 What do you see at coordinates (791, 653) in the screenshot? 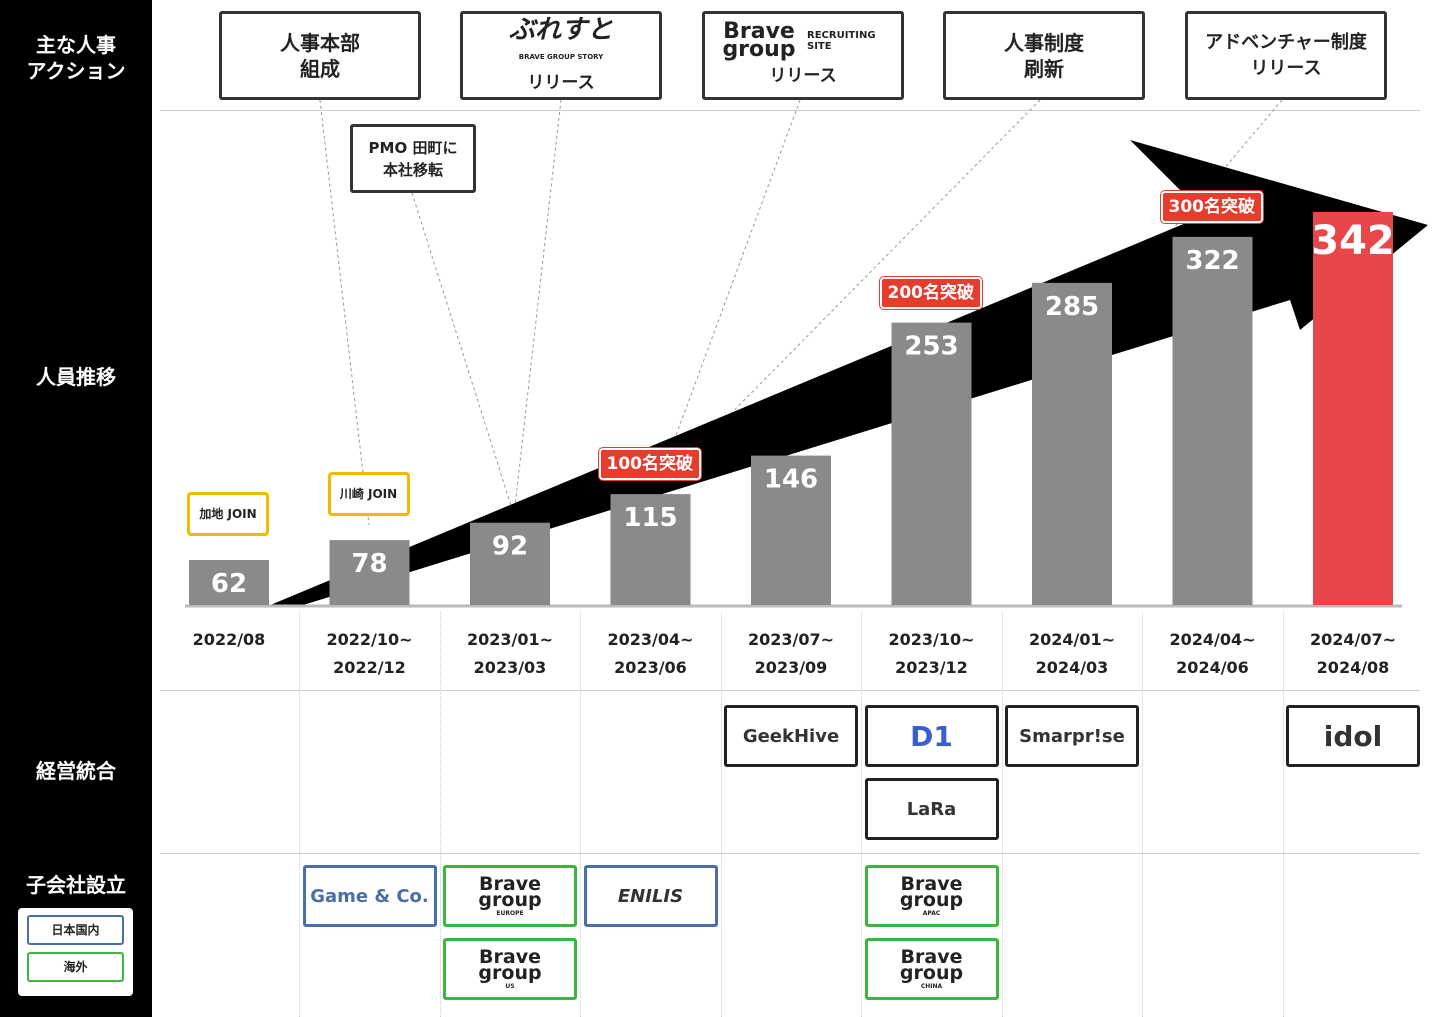
I see `x-tick-label: 2023/07~ 2023/09` at bounding box center [791, 653].